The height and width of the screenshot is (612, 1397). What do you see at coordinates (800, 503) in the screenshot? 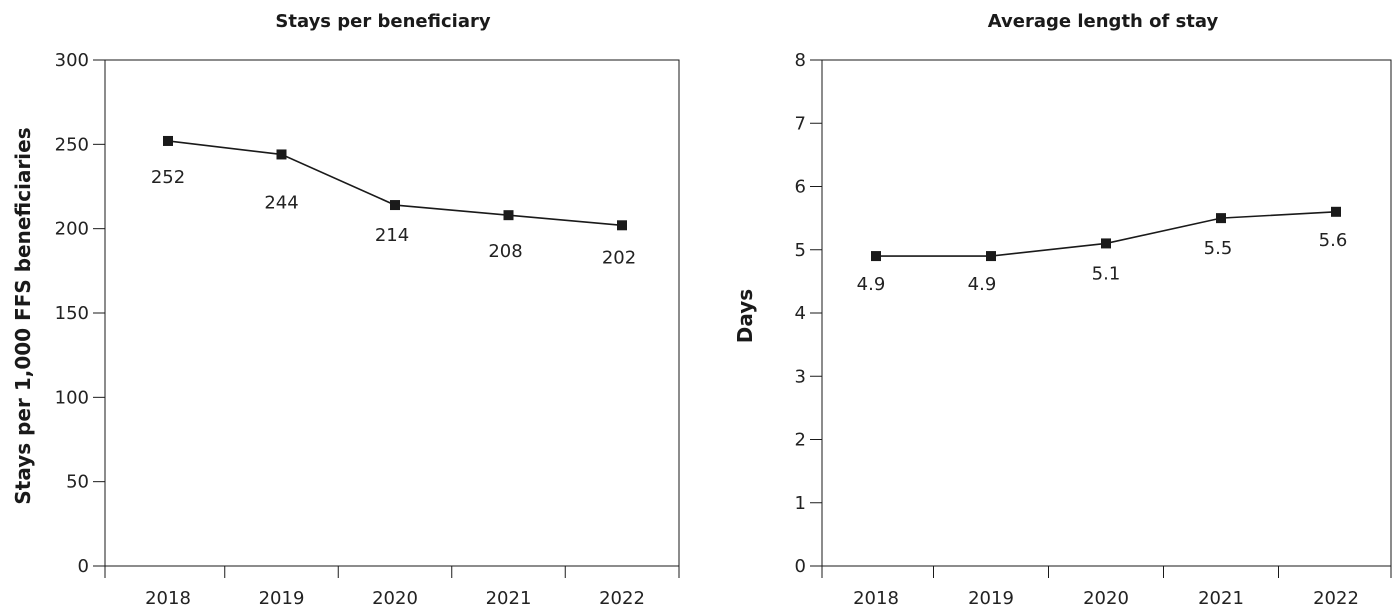
I see `y-tick-label: 1` at bounding box center [800, 503].